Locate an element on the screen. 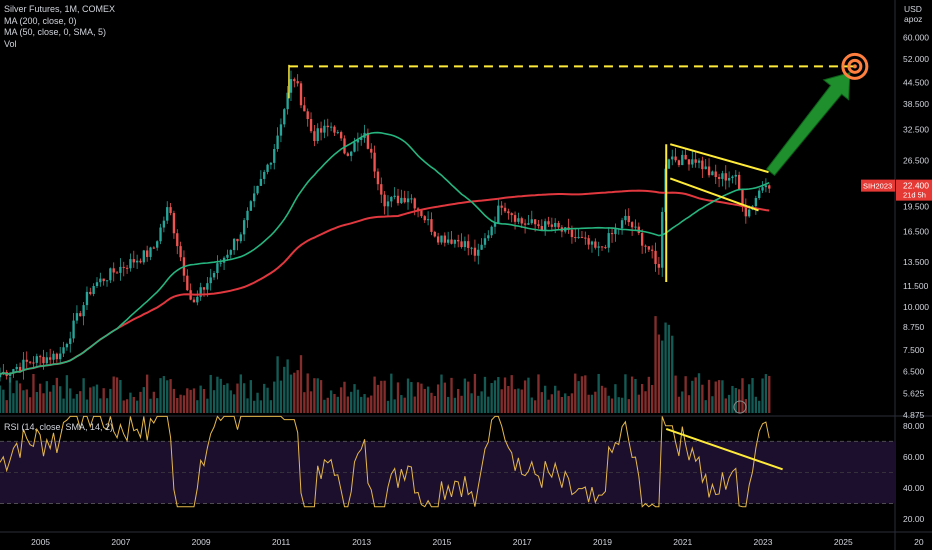 The width and height of the screenshot is (932, 550). currency-label: USD apoz is located at coordinates (913, 14).